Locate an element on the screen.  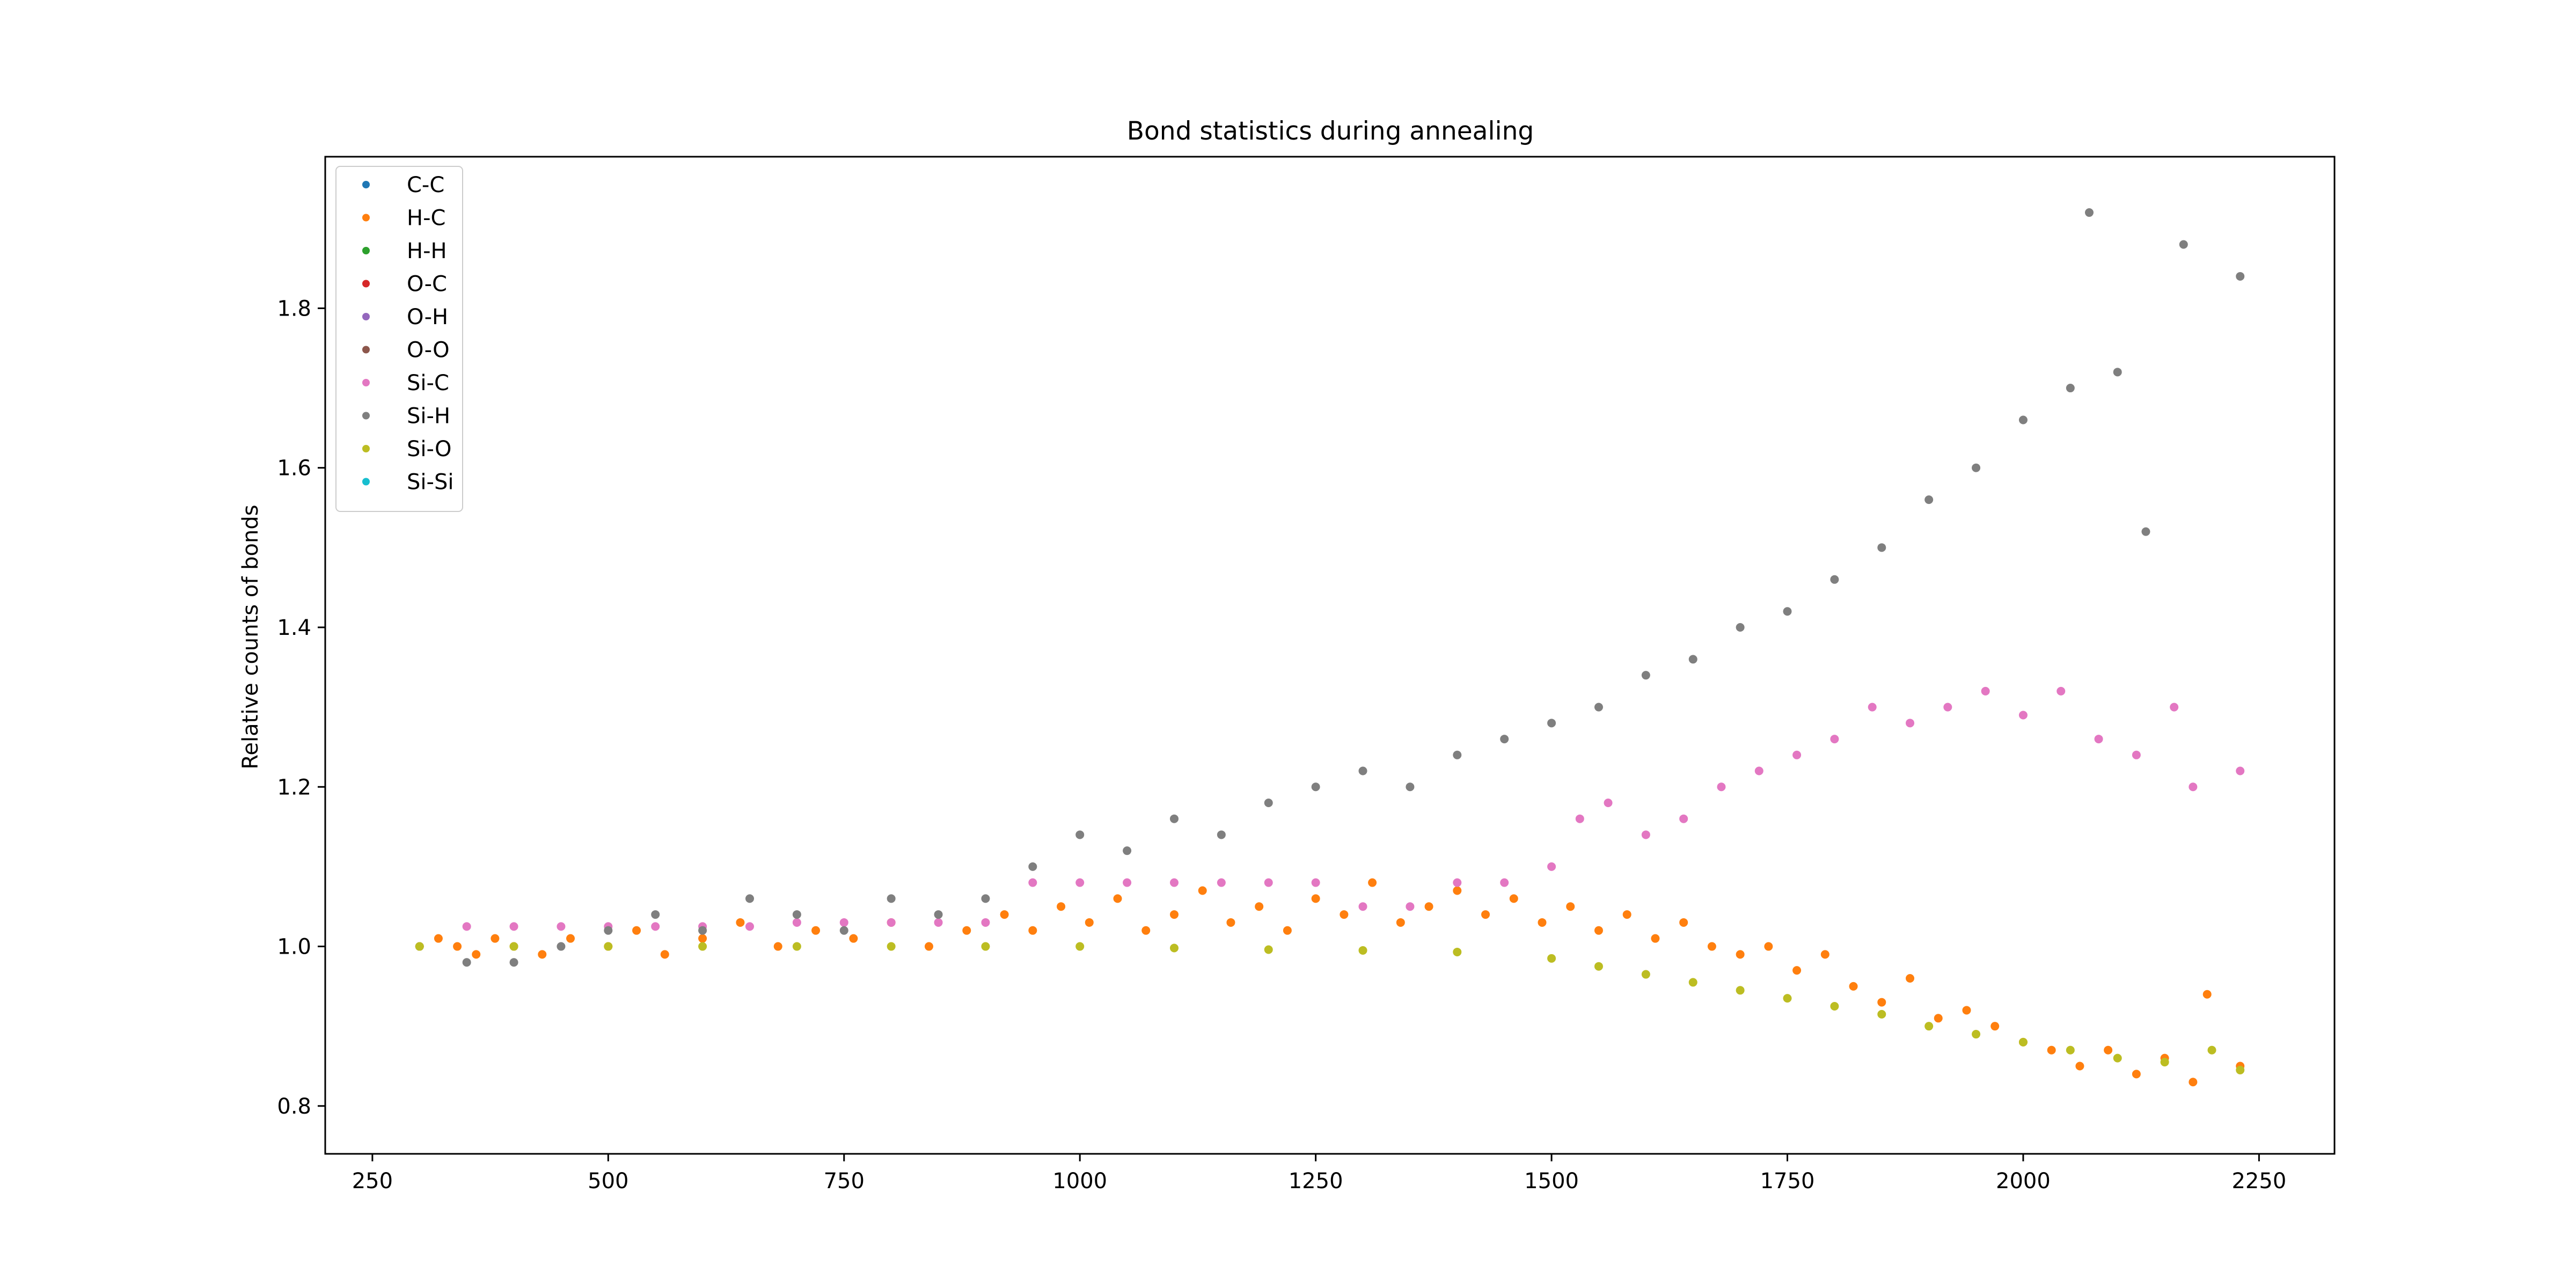
legend-label: Si-C is located at coordinates (428, 383).